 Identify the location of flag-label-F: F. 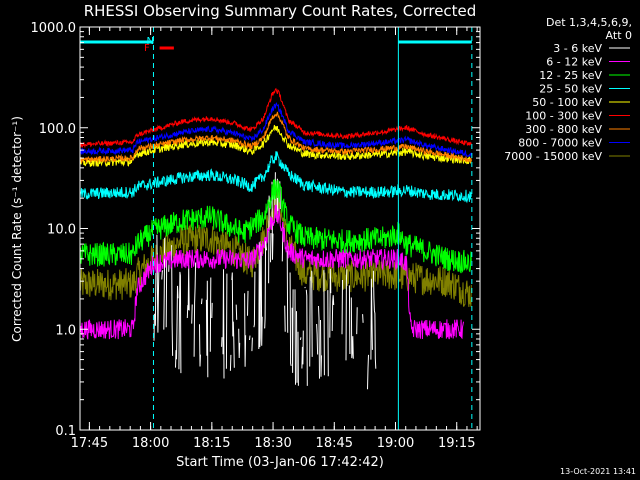
(147, 48).